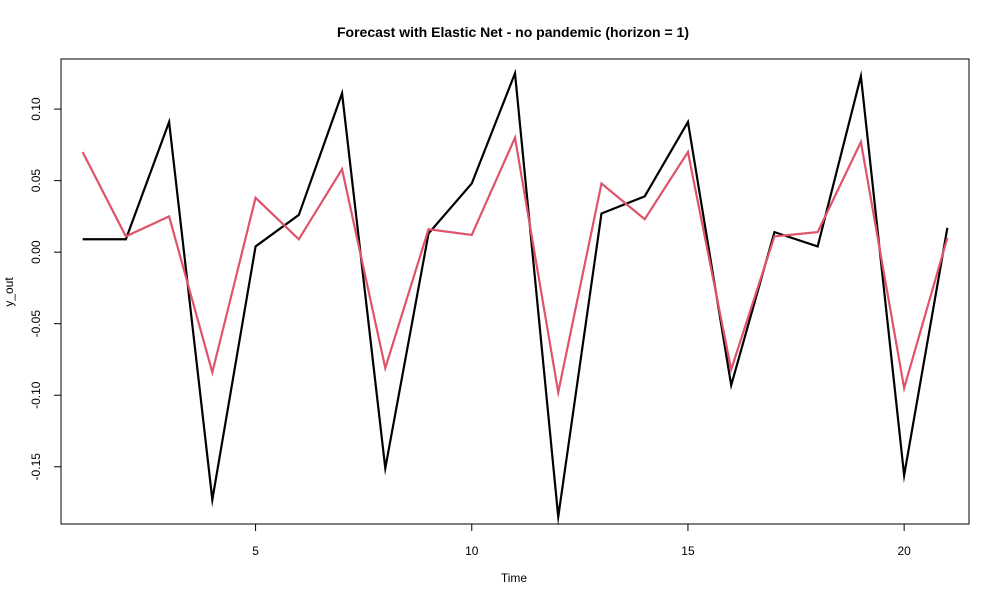 This screenshot has height=600, width=1000. I want to click on y-tick-label: -0.05, so click(36, 324).